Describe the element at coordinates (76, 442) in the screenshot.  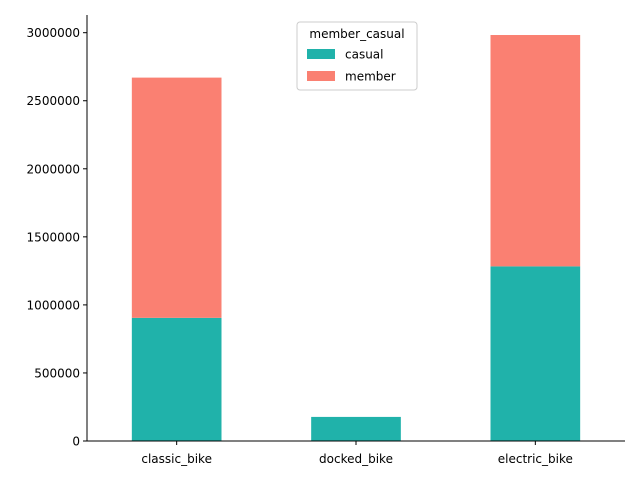
I see `y-tick-label: 0` at that location.